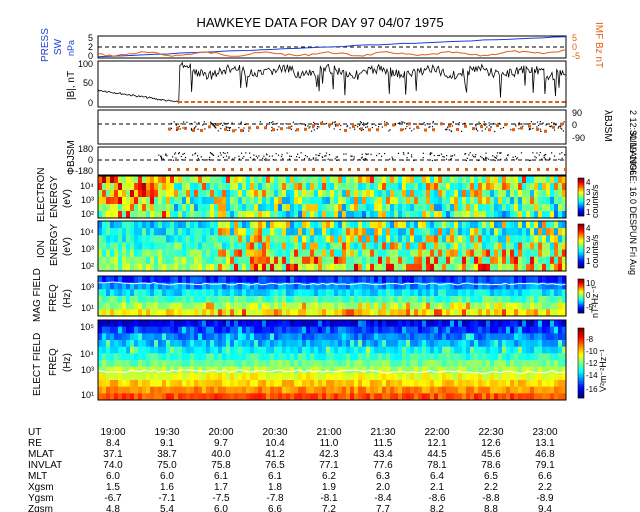 This screenshot has height=512, width=640. What do you see at coordinates (88, 83) in the screenshot?
I see `b-ytick-50: 50` at bounding box center [88, 83].